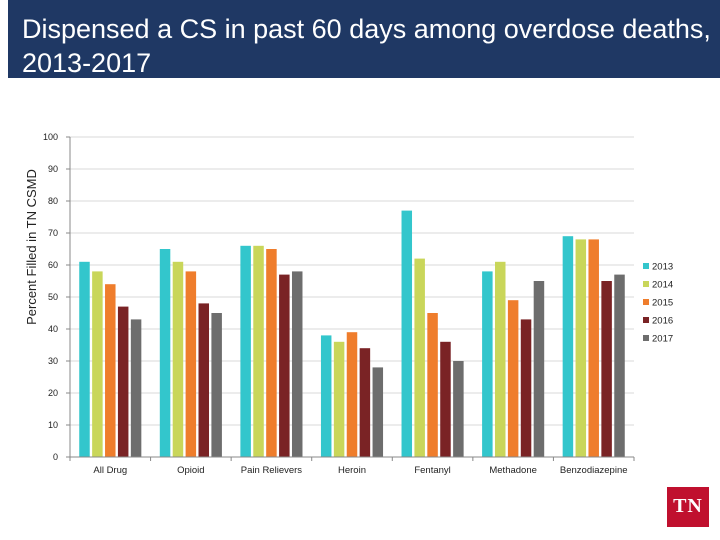  I want to click on bar-2017-all-drug, so click(136, 388).